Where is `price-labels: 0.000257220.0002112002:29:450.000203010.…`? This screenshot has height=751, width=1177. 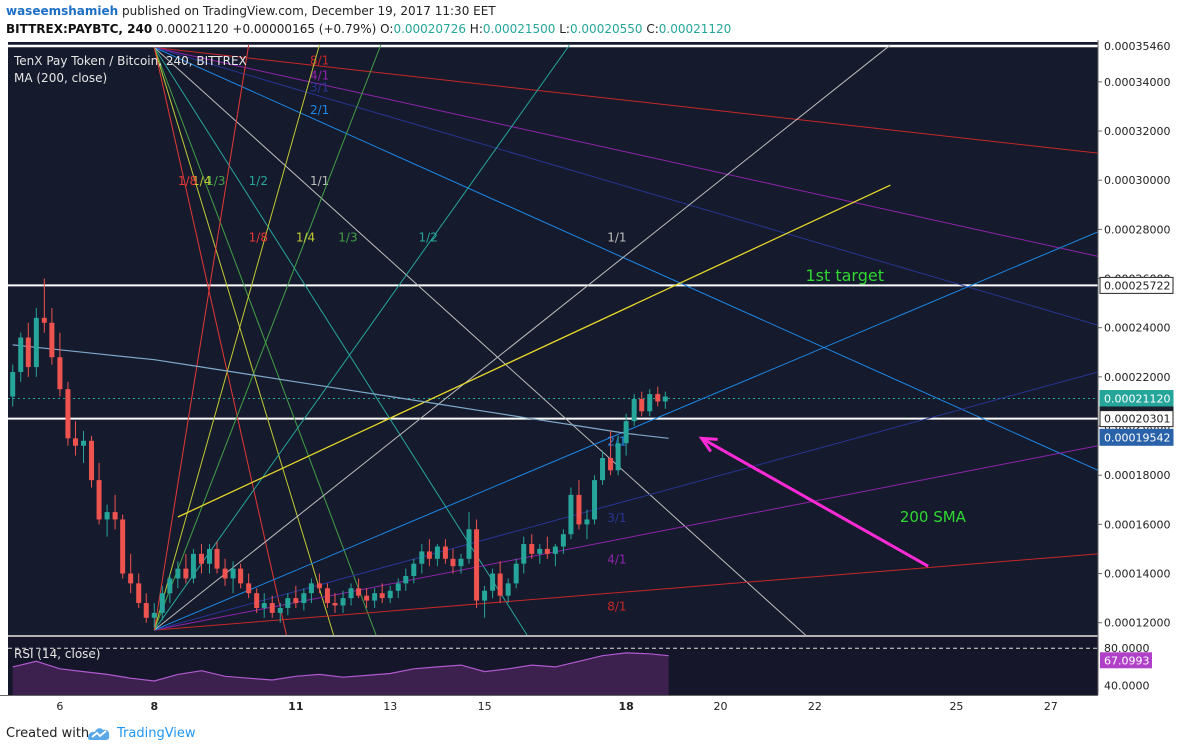 price-labels: 0.000257220.0002112002:29:450.000203010.… is located at coordinates (1136, 361).